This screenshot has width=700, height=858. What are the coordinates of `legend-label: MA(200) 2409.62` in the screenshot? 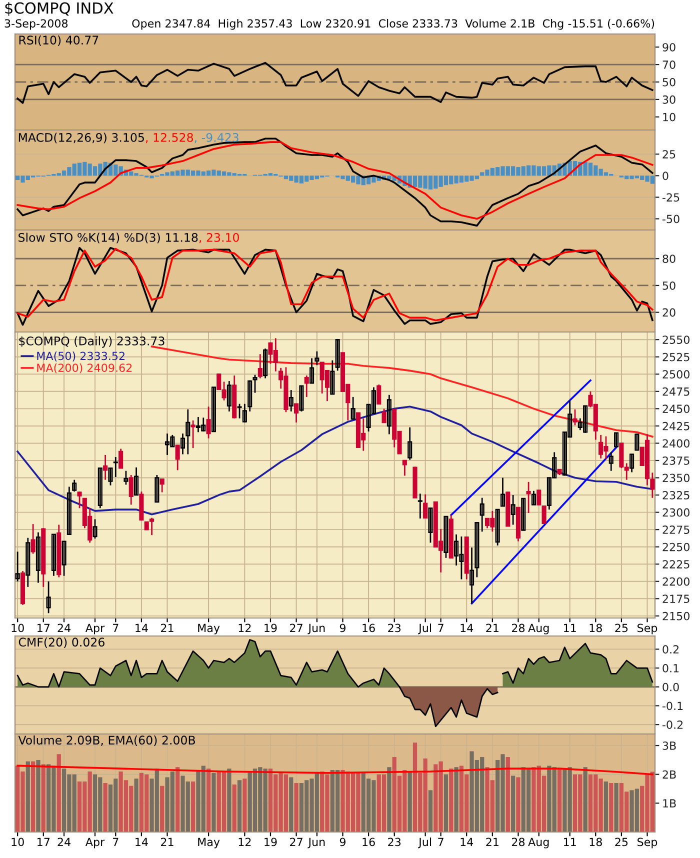 It's located at (84, 368).